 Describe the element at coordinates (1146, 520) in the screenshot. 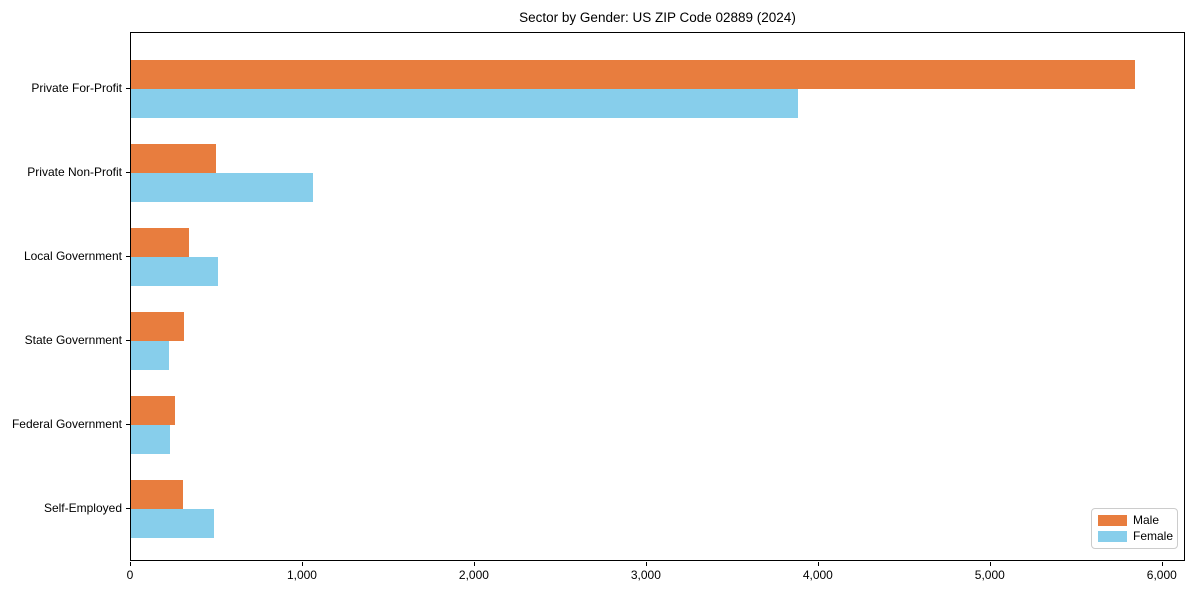

I see `legend-label-male: Male` at that location.